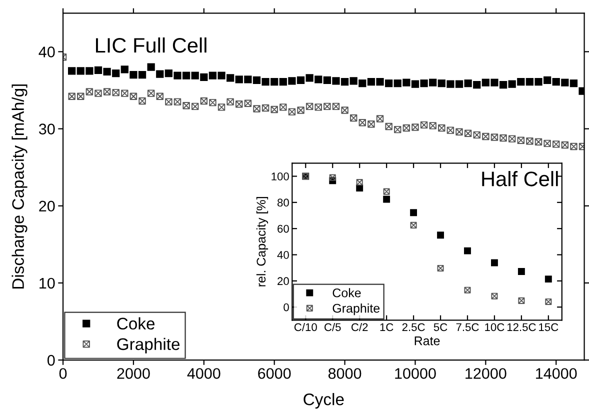  What do you see at coordinates (332, 327) in the screenshot?
I see `x-tick-label: C/5` at bounding box center [332, 327].